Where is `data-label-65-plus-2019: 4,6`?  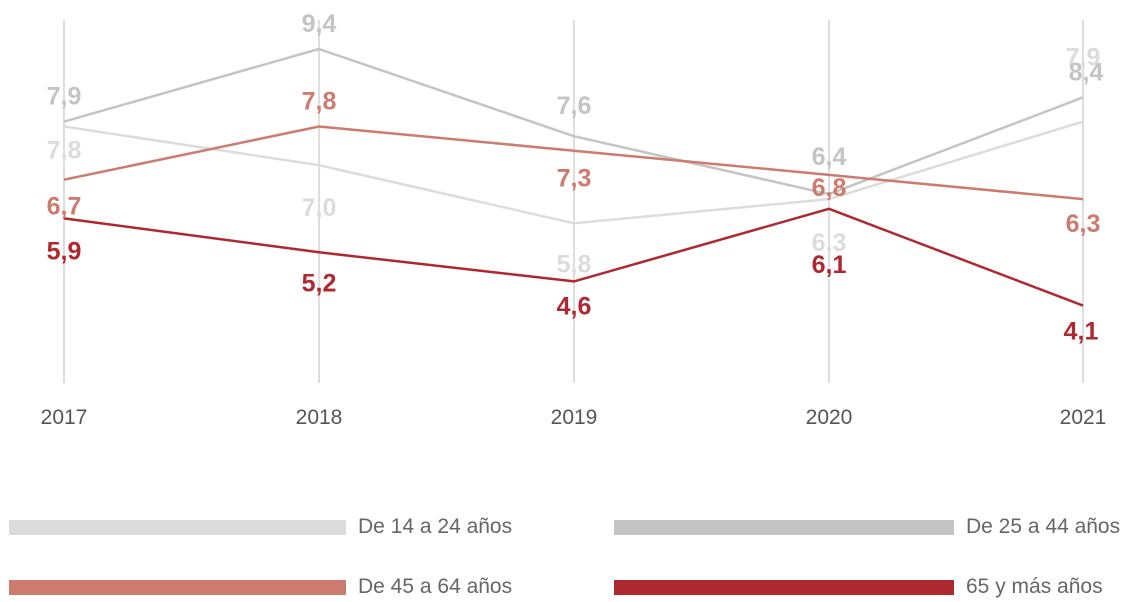 data-label-65-plus-2019: 4,6 is located at coordinates (574, 306).